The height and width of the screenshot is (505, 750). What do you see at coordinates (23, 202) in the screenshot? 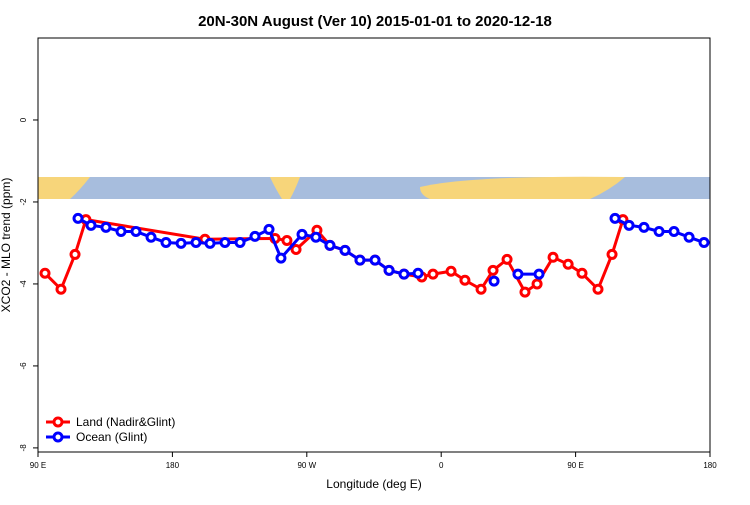
I see `y-tick-label: -2` at bounding box center [23, 202].